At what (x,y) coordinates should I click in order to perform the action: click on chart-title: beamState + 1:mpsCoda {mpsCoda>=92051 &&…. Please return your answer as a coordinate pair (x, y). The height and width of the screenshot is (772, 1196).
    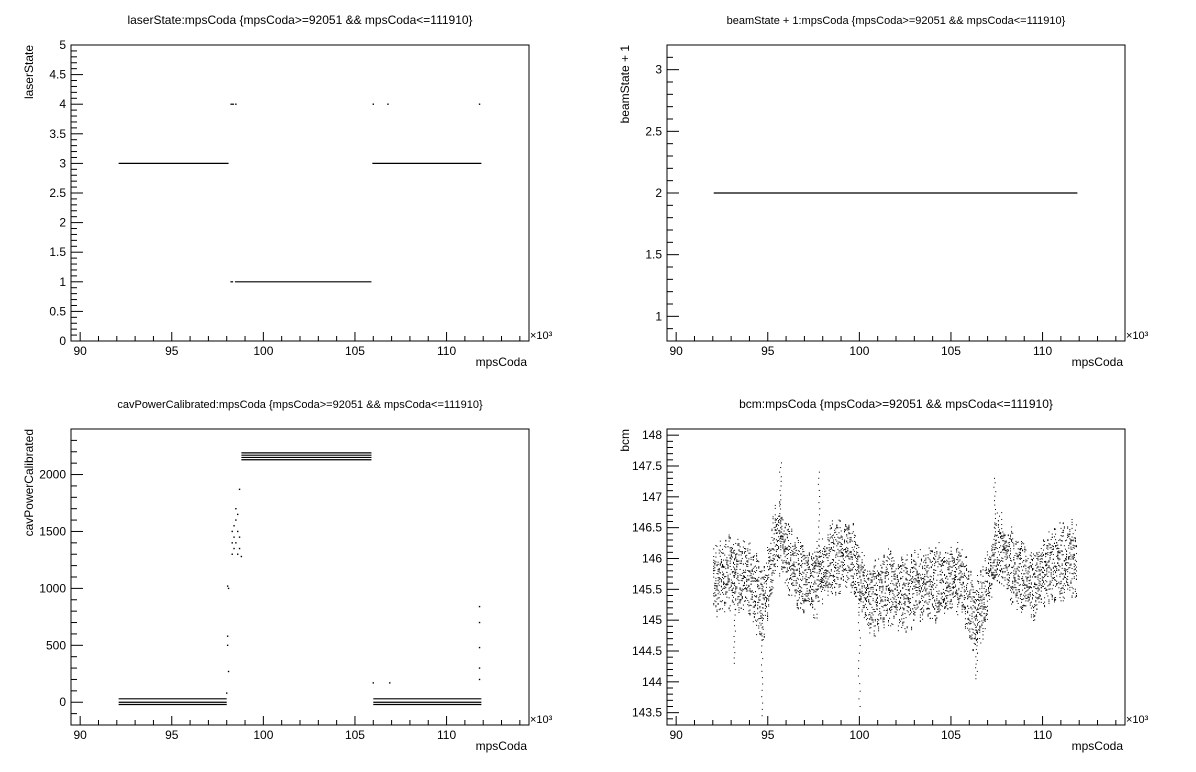
    Looking at the image, I should click on (896, 21).